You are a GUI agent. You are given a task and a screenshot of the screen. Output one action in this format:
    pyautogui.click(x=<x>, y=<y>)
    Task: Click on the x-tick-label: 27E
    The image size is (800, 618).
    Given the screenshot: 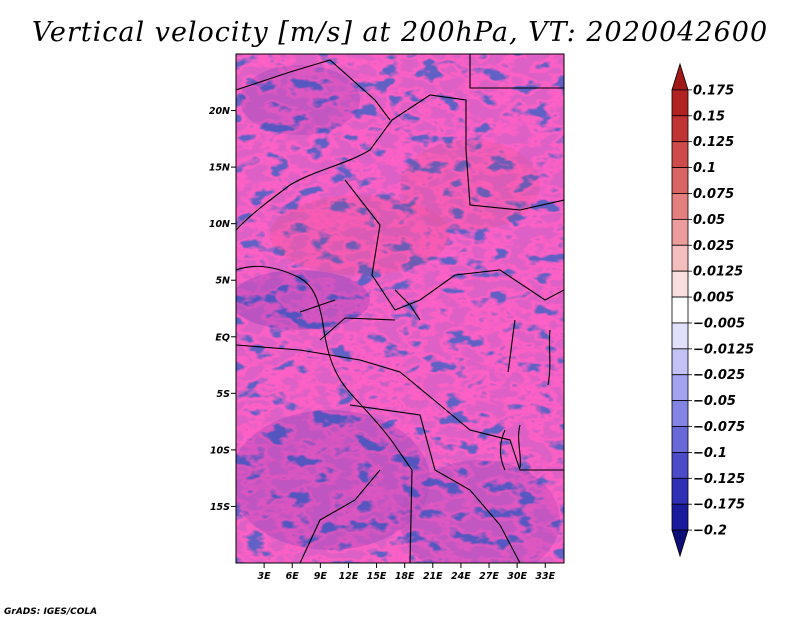 What is the action you would take?
    pyautogui.click(x=489, y=576)
    